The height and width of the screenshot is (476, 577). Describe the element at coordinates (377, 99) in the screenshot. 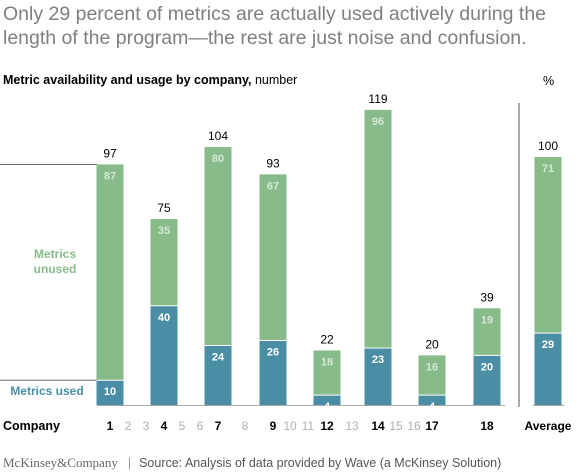

I see `data-label-total-14: 119` at that location.